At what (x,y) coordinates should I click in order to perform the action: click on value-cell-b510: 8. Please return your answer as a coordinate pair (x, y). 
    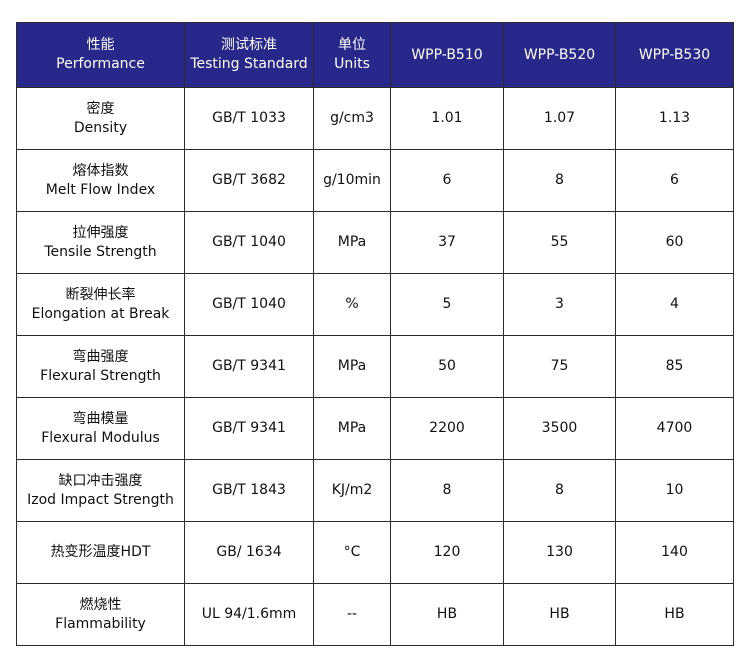
    Looking at the image, I should click on (447, 490).